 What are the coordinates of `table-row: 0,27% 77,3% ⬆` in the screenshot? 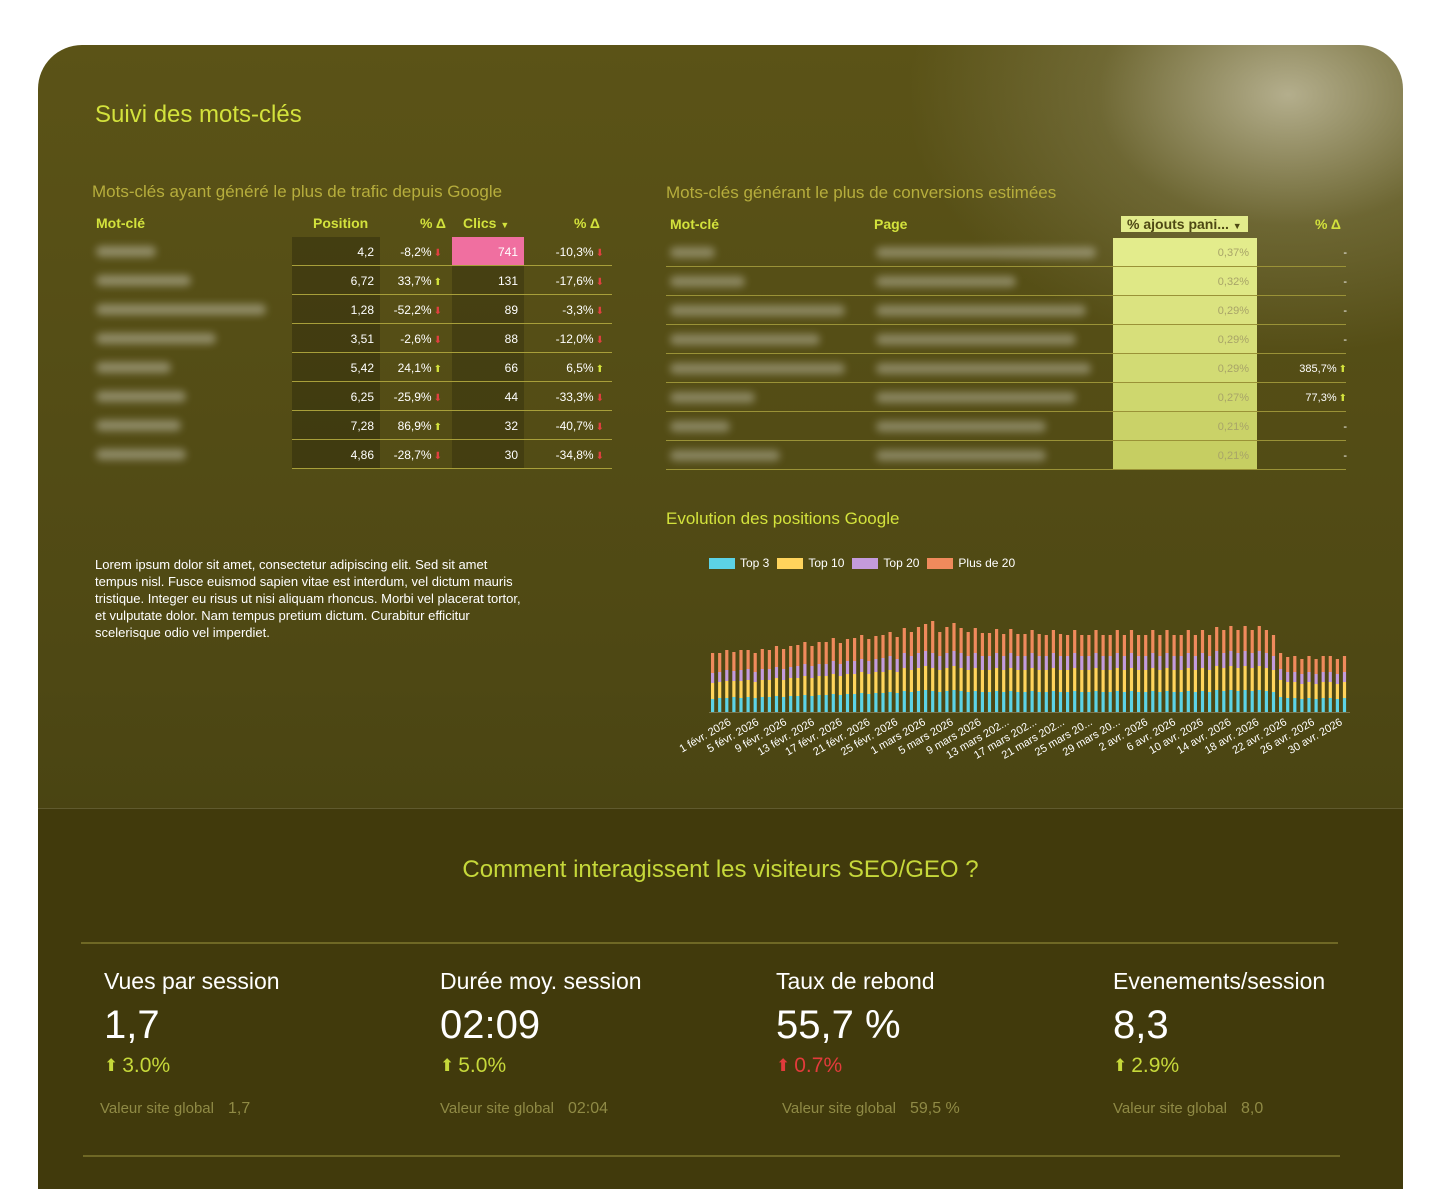 It's located at (1011, 397).